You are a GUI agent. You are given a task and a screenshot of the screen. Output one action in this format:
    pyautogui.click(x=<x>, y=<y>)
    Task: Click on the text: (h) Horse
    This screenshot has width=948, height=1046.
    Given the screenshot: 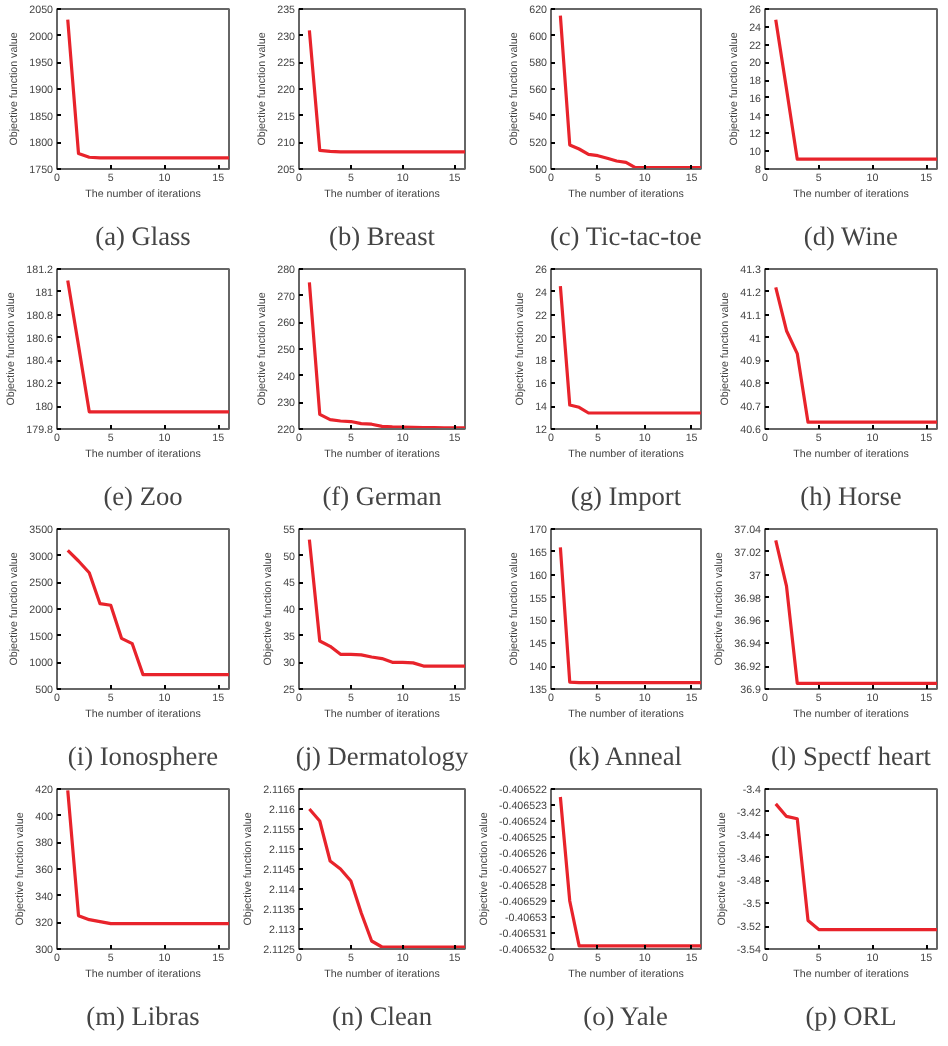 What is the action you would take?
    pyautogui.click(x=851, y=496)
    